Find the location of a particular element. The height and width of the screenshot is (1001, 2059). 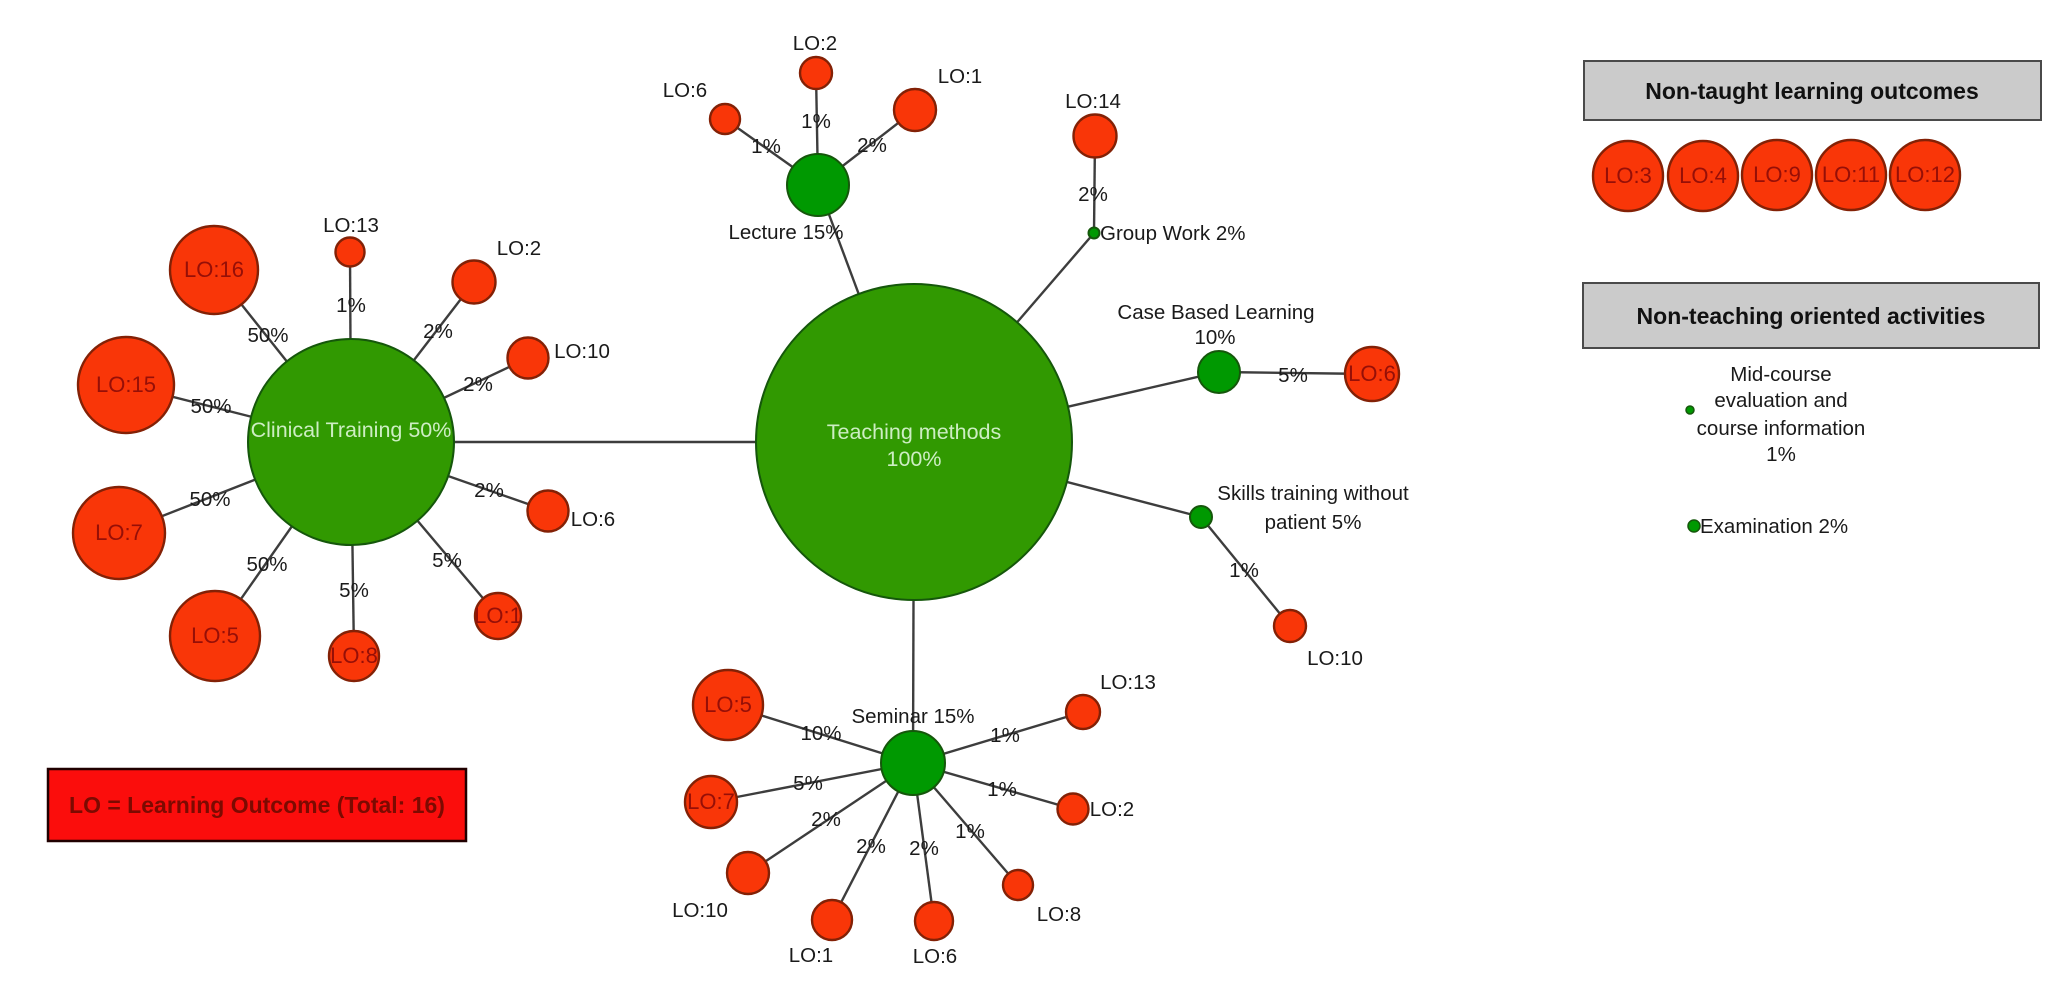

svg-text: Seminar 15% is located at coordinates (912, 716).